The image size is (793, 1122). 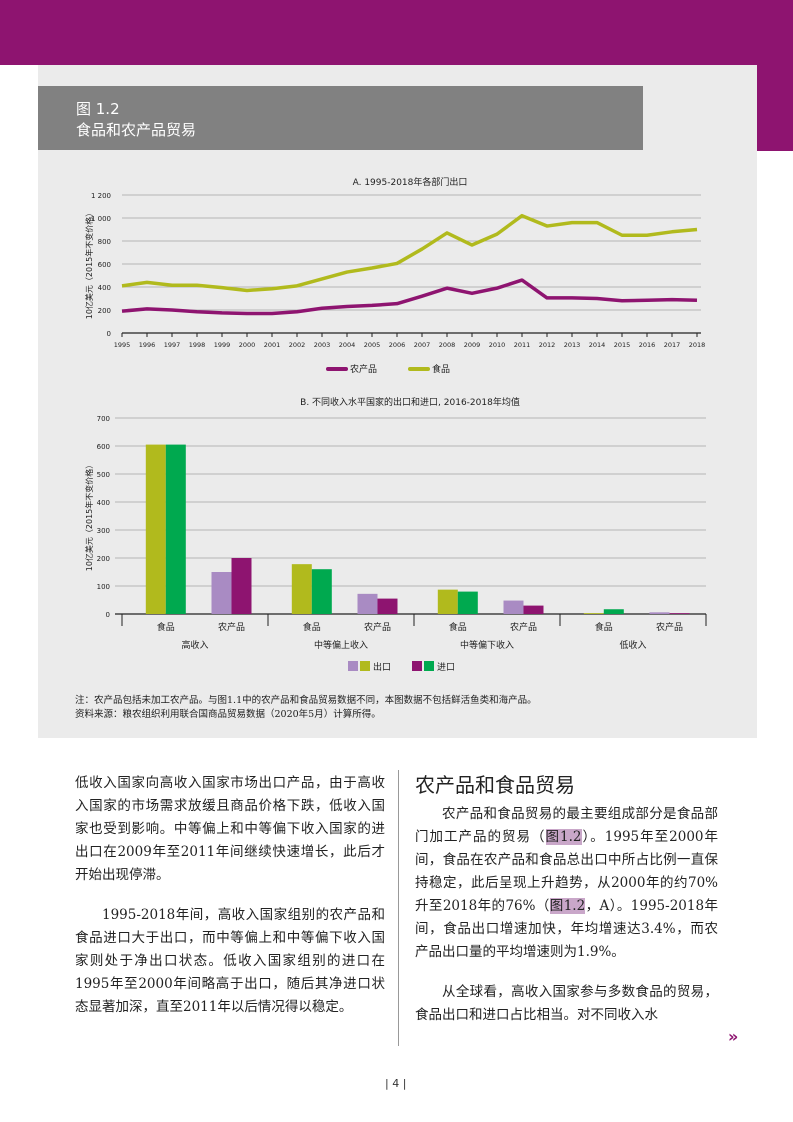 I want to click on group-label: 中等偏下收入, so click(x=487, y=645).